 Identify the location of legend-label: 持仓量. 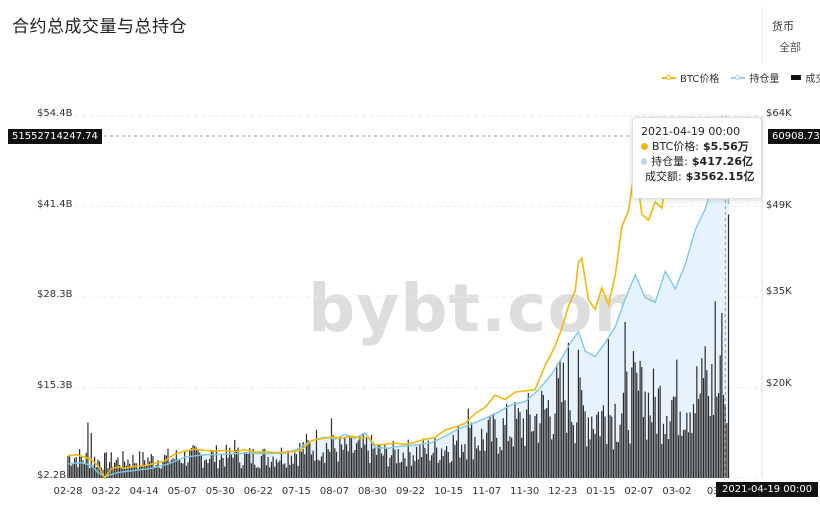
(764, 79).